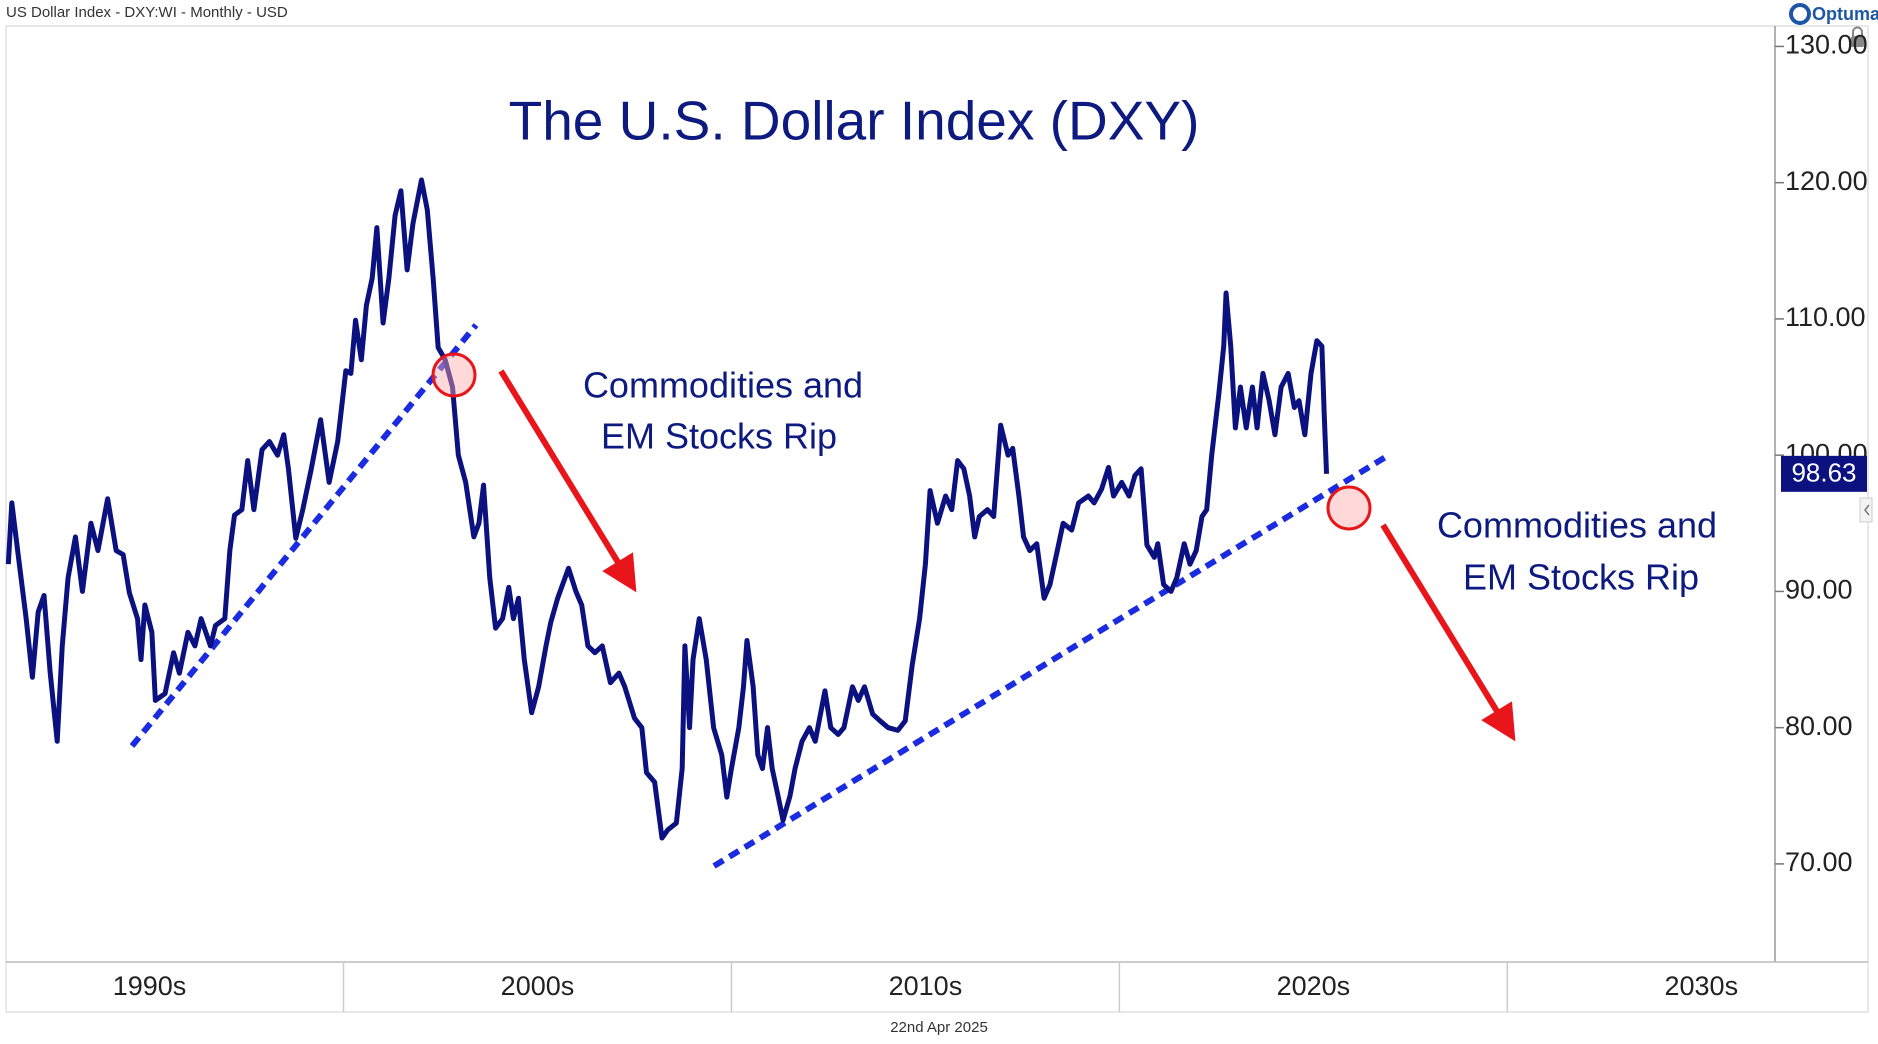 The height and width of the screenshot is (1044, 1878). What do you see at coordinates (1825, 317) in the screenshot?
I see `y-tick-label: 110.00` at bounding box center [1825, 317].